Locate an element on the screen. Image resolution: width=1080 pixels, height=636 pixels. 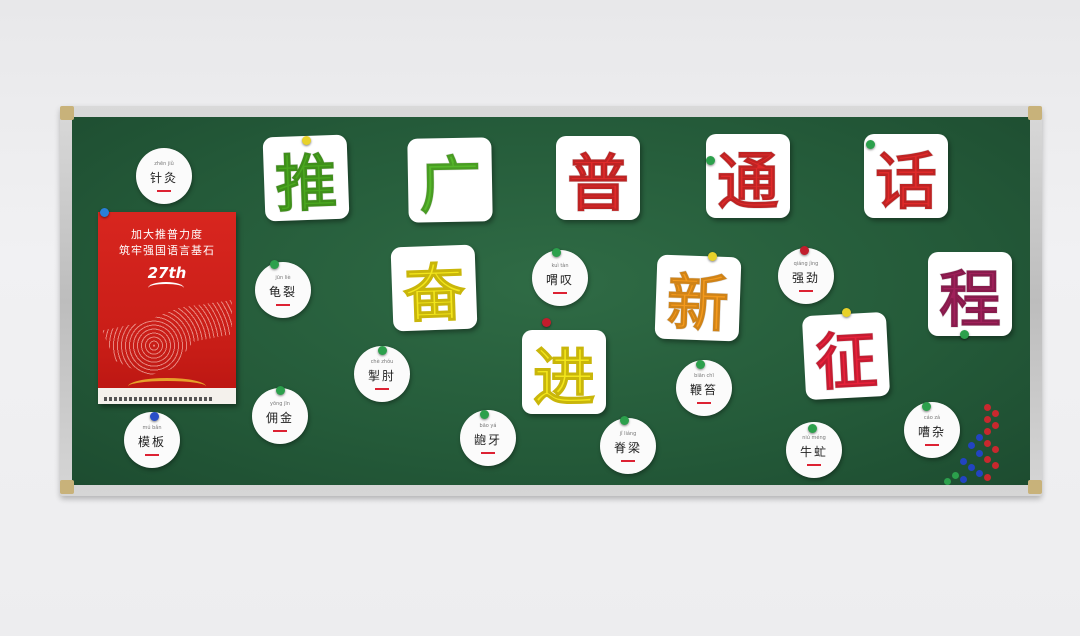
red-poster: 加大推普力度 筑牢强国语言基石 27th is located at coordinates (167, 308).